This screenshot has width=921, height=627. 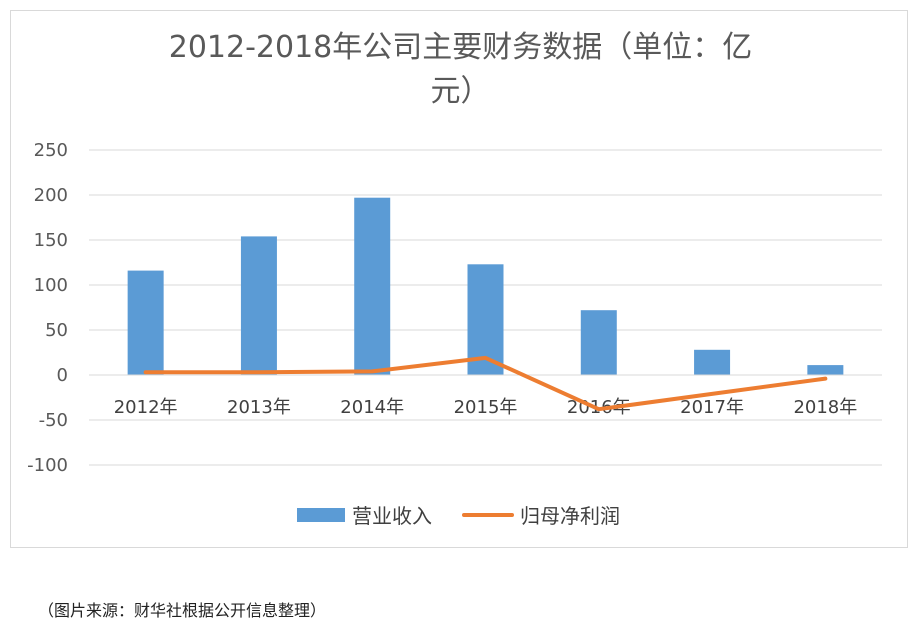 What do you see at coordinates (146, 407) in the screenshot?
I see `x-tick-label: 2012年` at bounding box center [146, 407].